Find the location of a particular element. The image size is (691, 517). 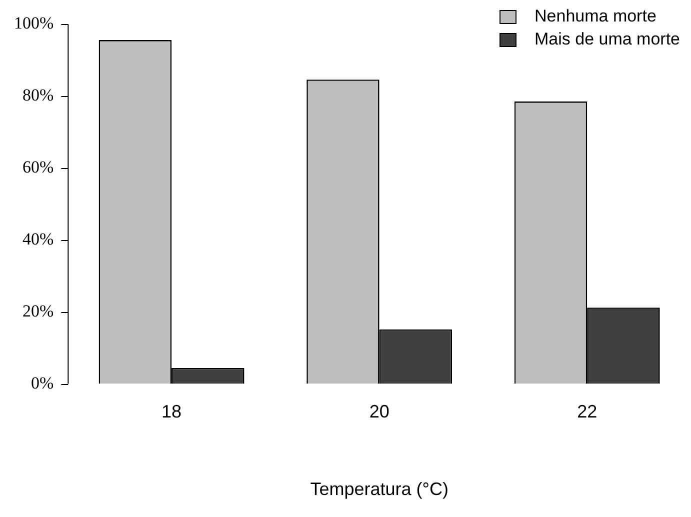

y-tick-label: 0% is located at coordinates (42, 382).